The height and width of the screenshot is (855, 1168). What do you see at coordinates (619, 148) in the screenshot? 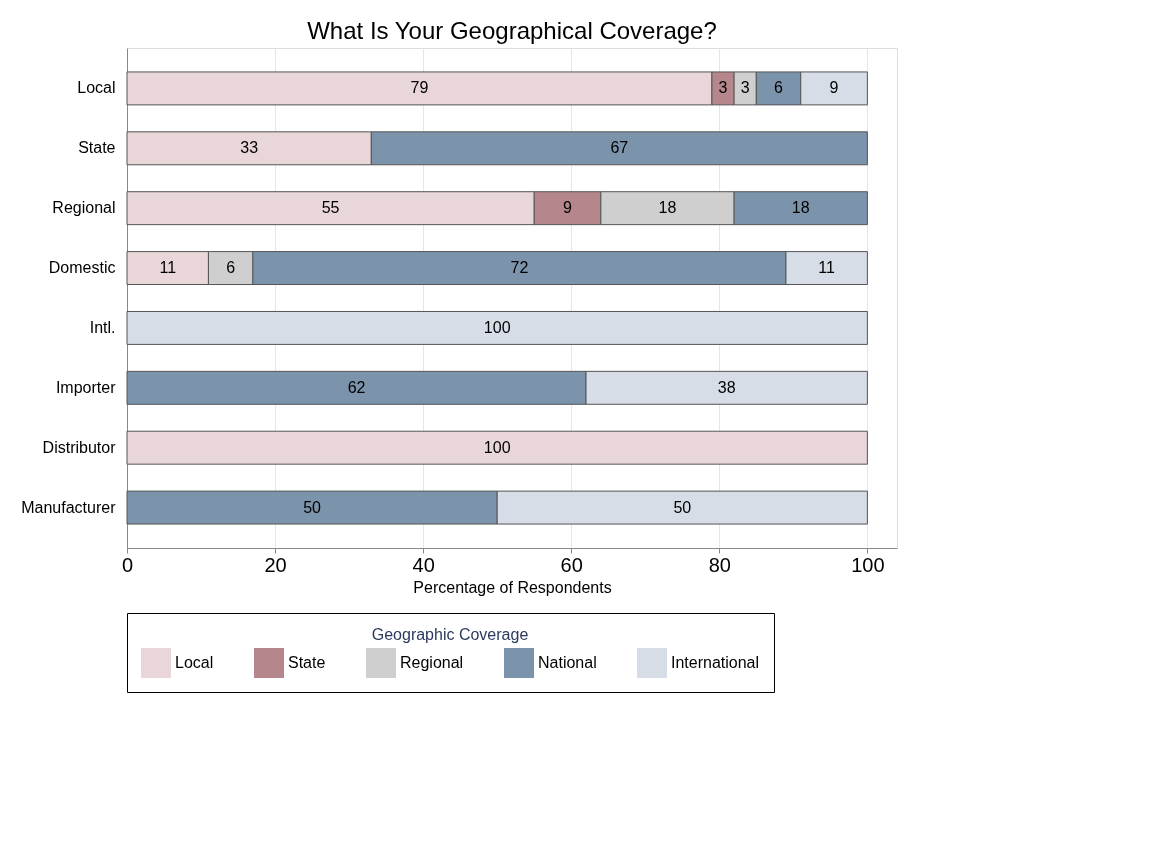
I see `data-label: 67` at bounding box center [619, 148].